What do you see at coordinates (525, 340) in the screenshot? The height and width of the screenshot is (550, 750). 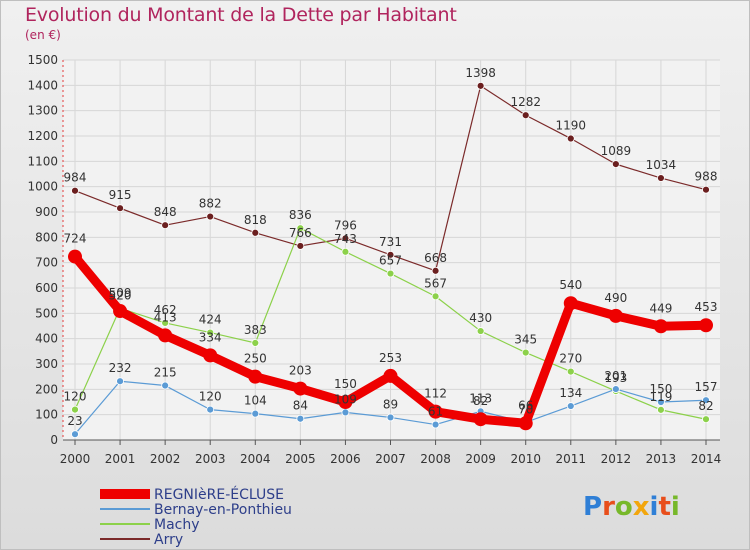 I see `data-label: 345` at bounding box center [525, 340].